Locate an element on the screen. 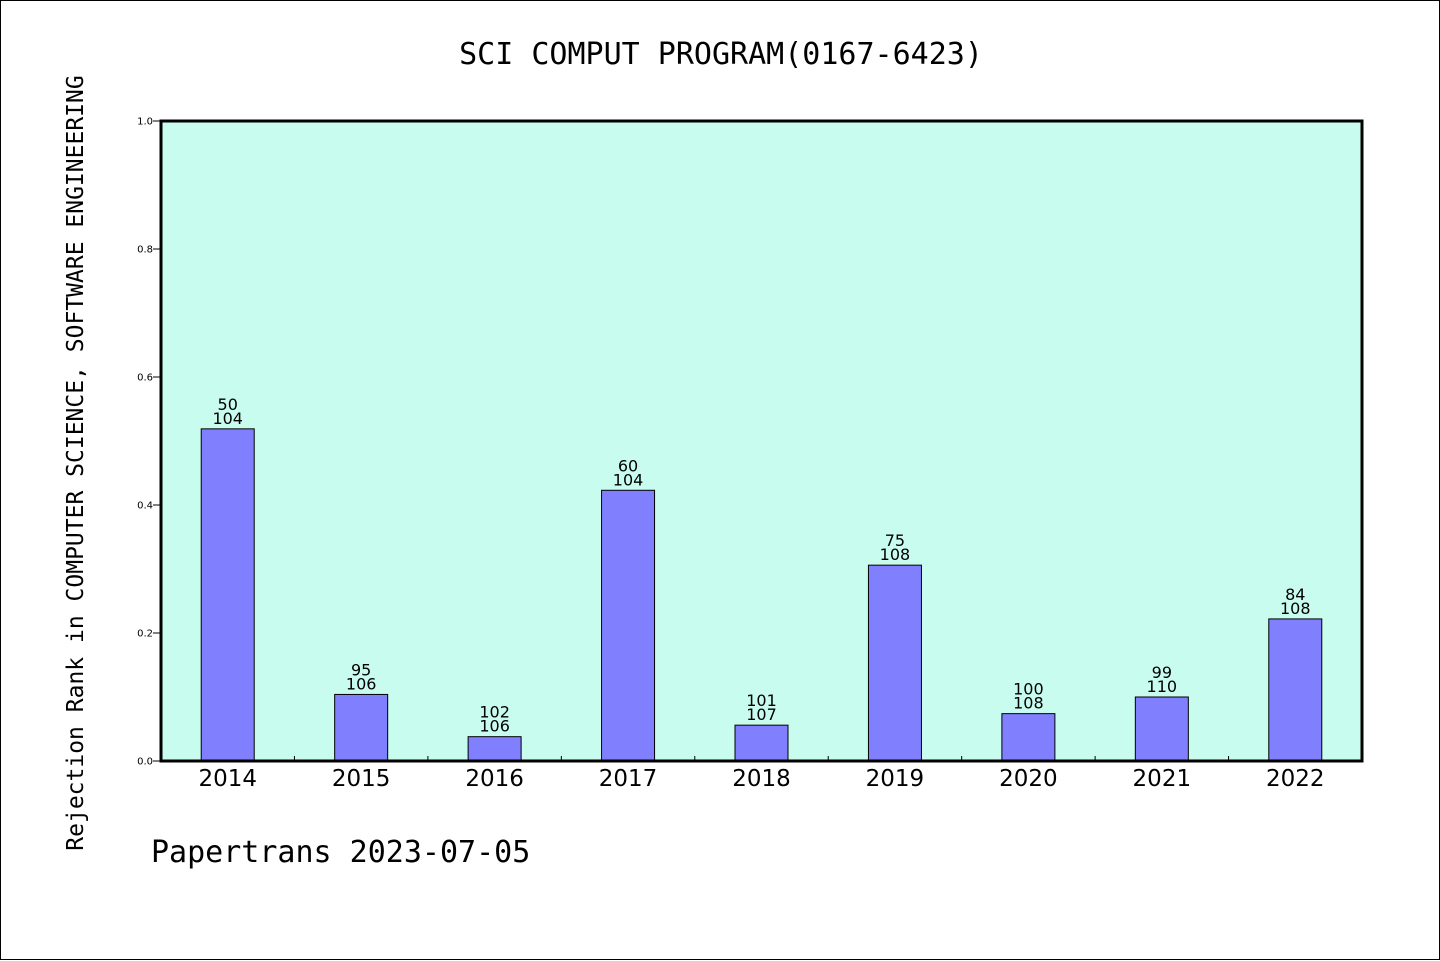 This screenshot has height=961, width=1440. y-tick-label: 0.4 is located at coordinates (145, 506).